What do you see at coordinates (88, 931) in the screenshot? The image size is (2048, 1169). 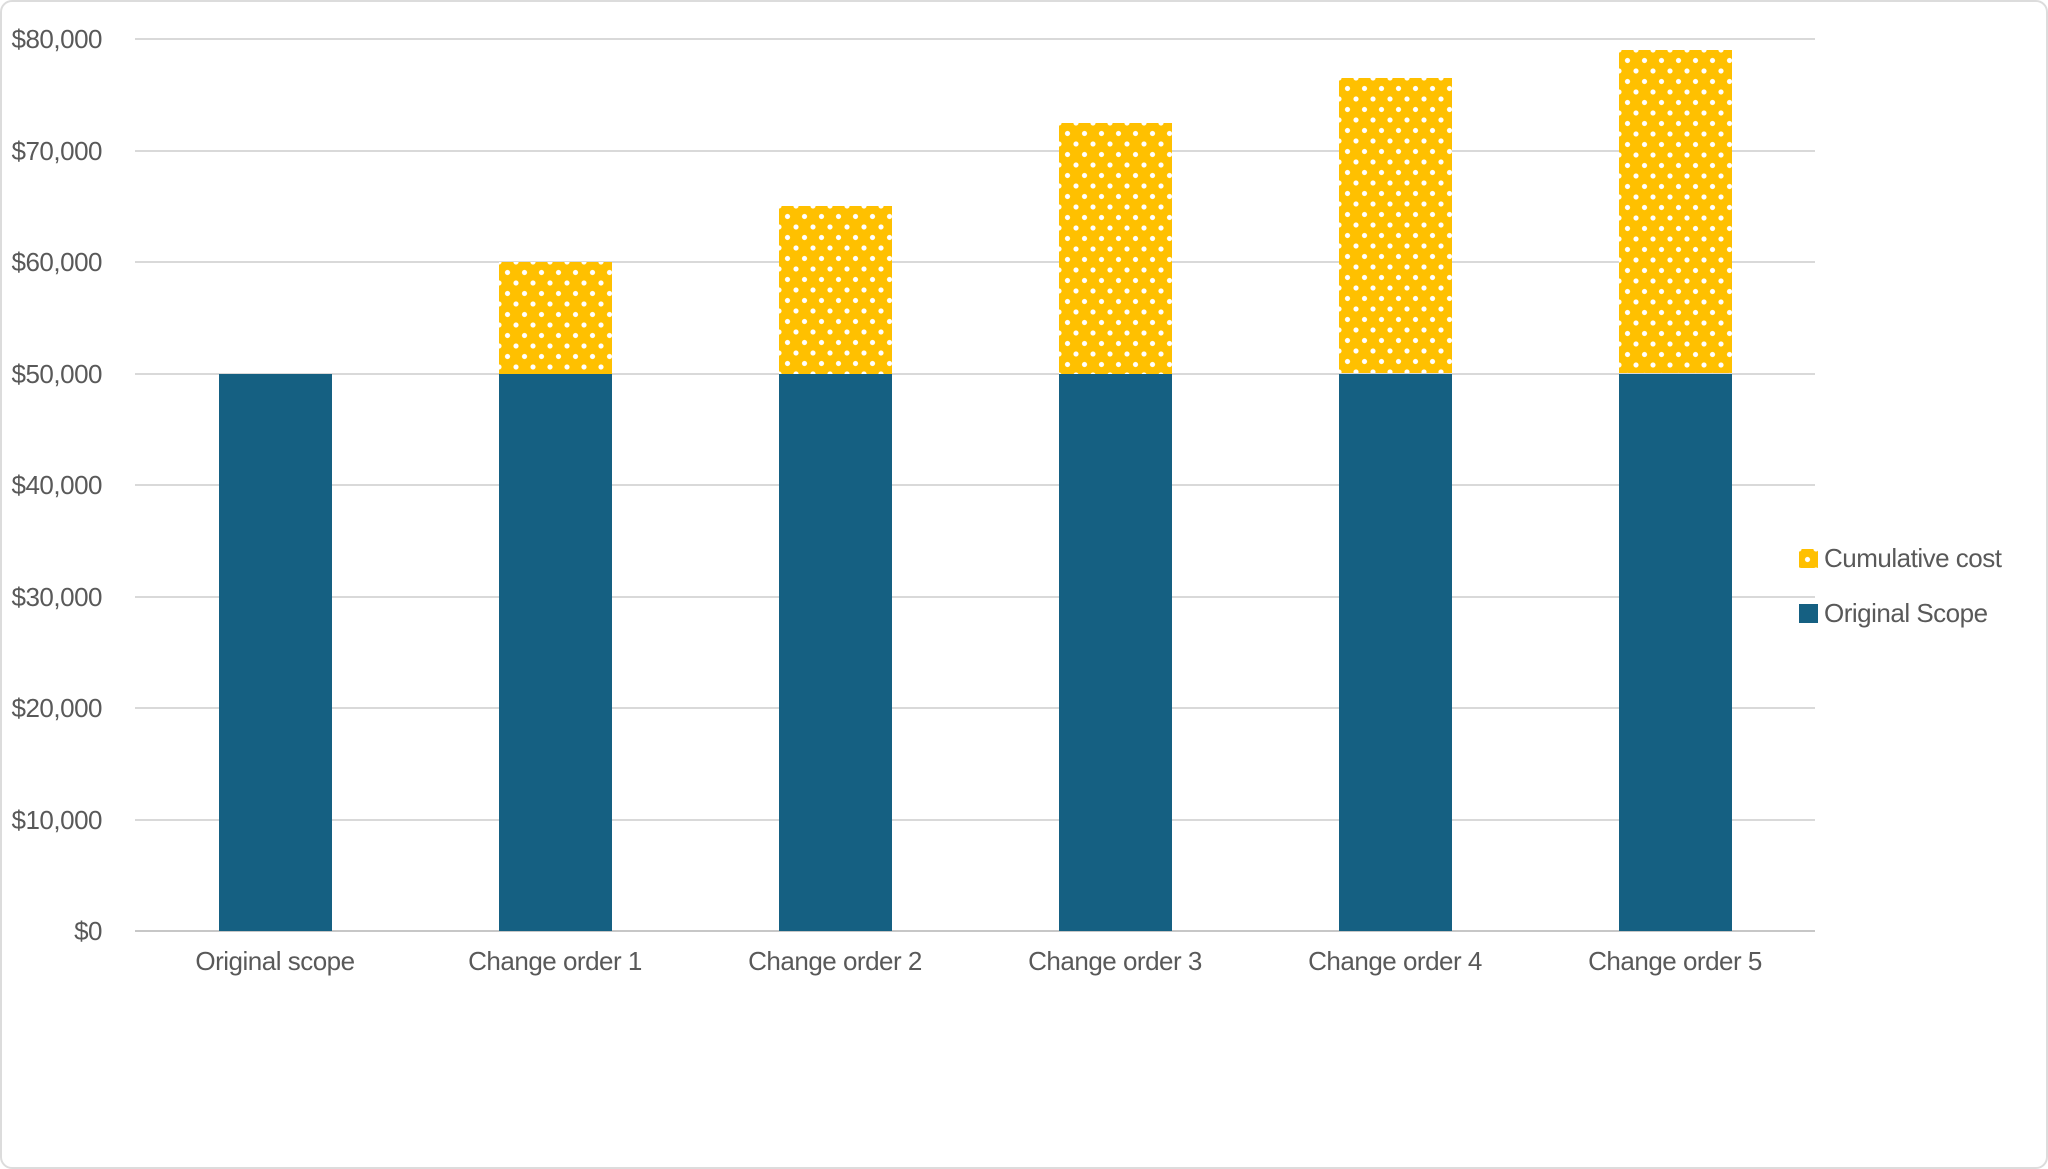 I see `y-tick-label: $0` at bounding box center [88, 931].